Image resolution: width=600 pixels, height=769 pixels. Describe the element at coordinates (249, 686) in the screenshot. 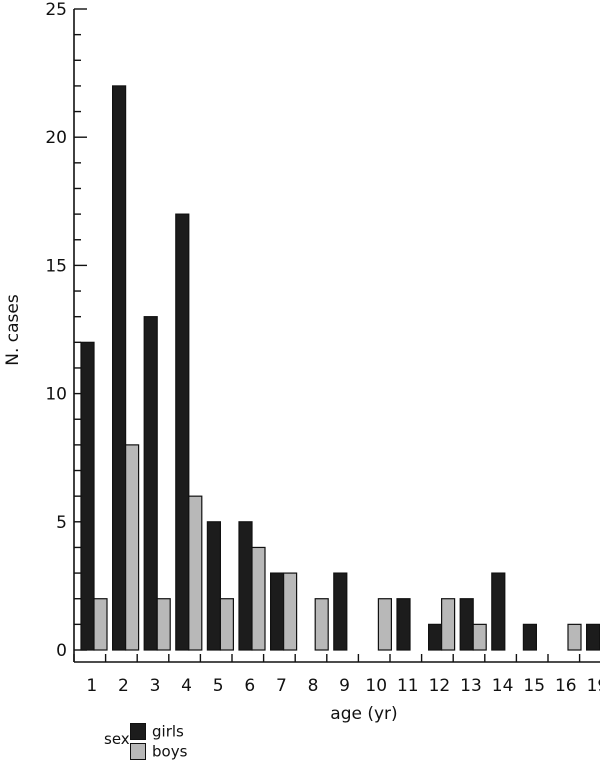

I see `x-tick-label: 6` at that location.